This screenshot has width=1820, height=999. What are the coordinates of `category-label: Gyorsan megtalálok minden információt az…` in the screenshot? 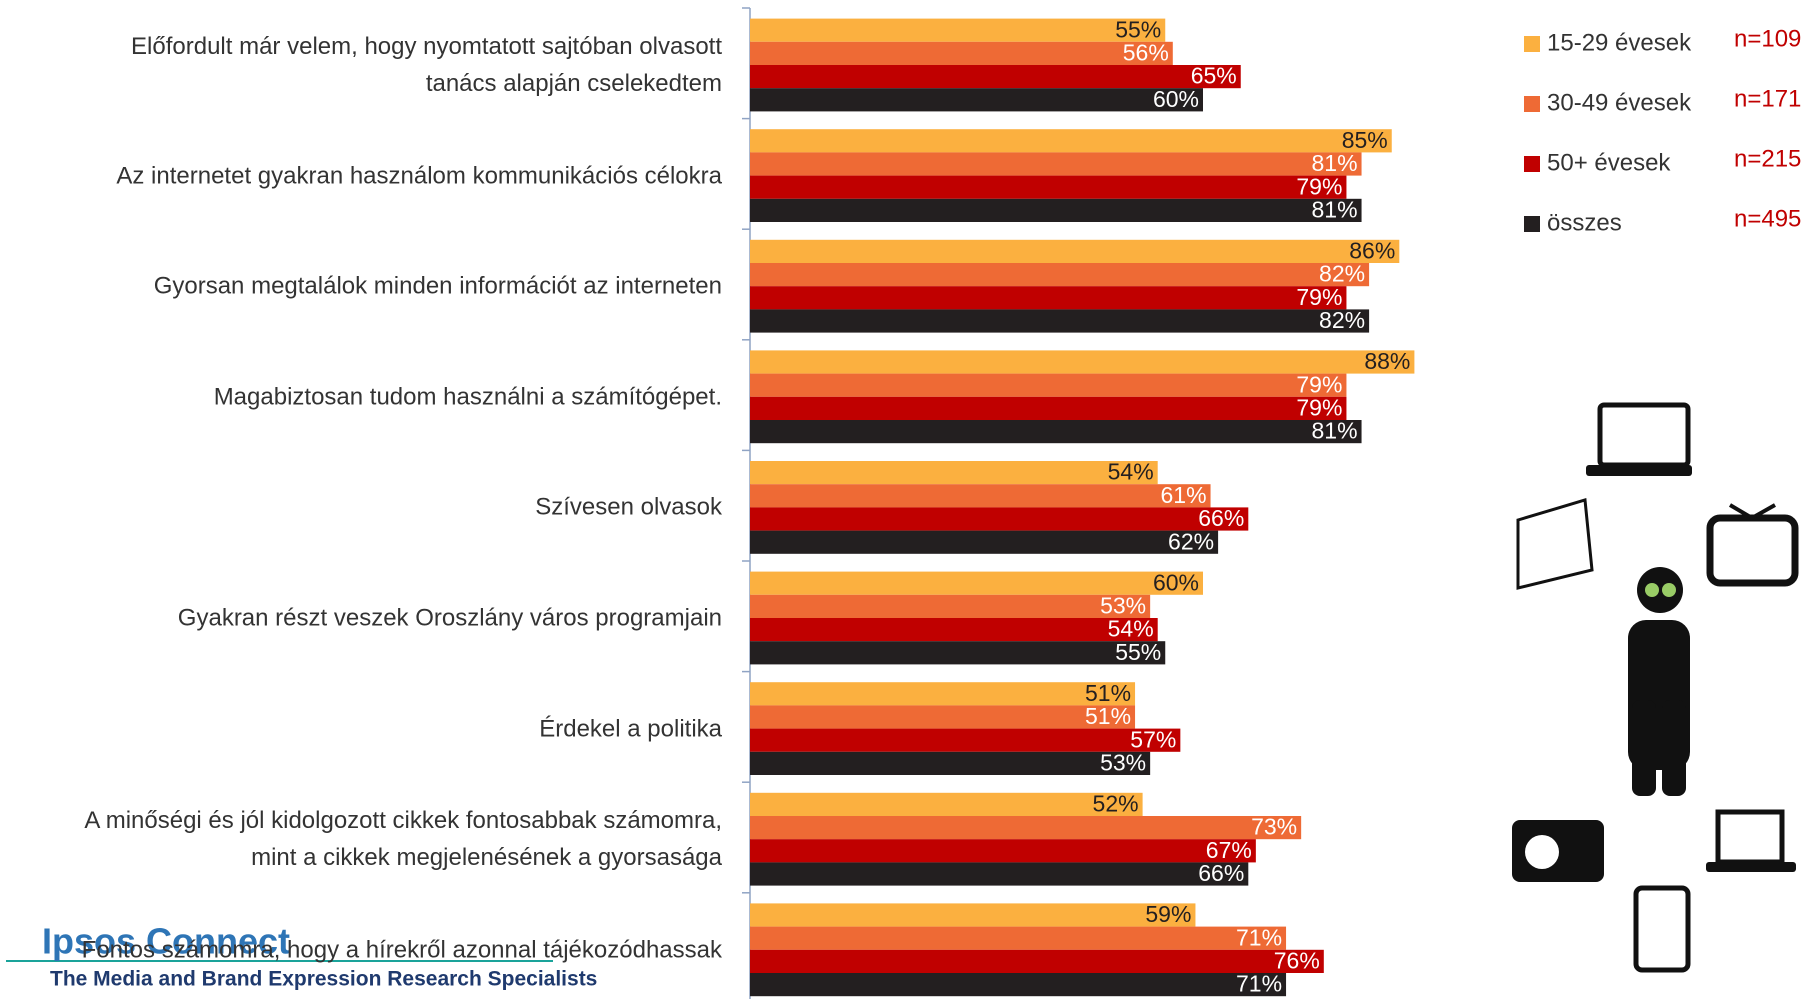 It's located at (437, 286).